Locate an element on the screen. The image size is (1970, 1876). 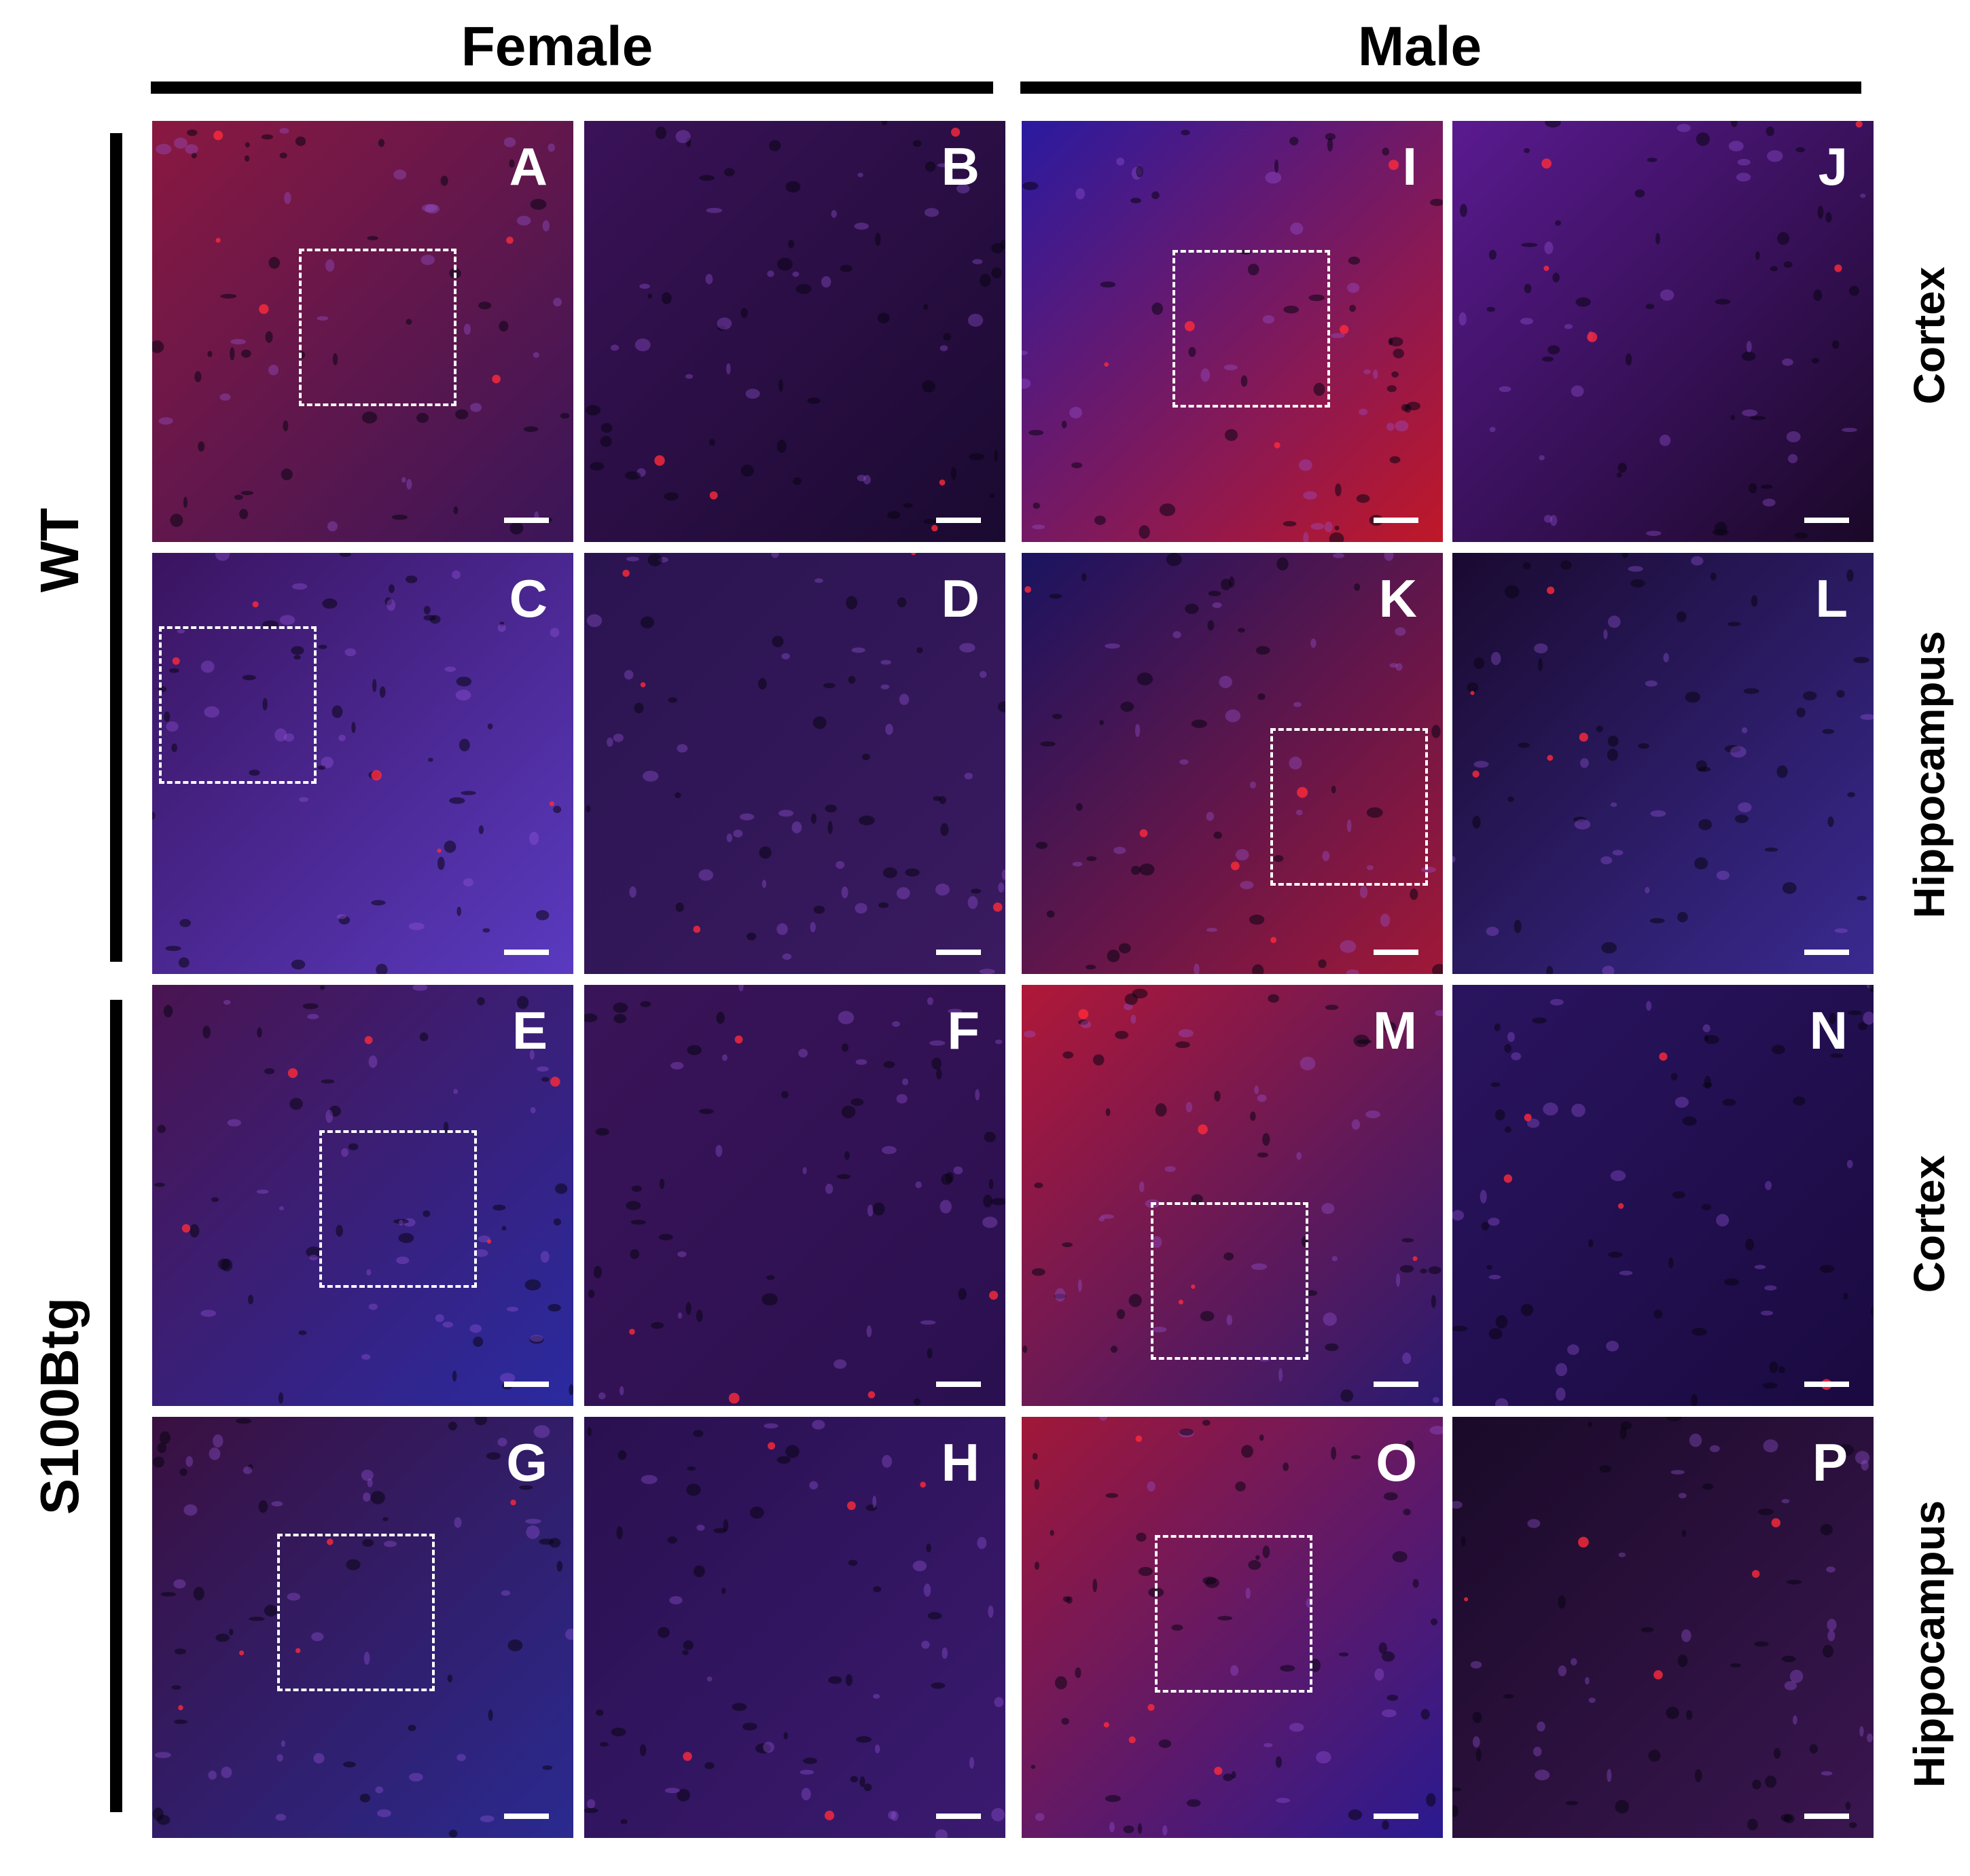
row-label-wt: WT is located at coordinates (59, 550).